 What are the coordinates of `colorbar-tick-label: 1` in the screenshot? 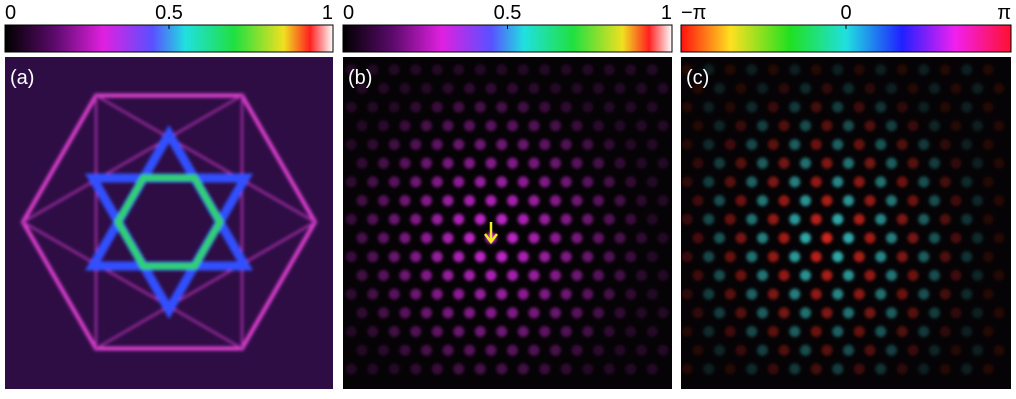 It's located at (327, 13).